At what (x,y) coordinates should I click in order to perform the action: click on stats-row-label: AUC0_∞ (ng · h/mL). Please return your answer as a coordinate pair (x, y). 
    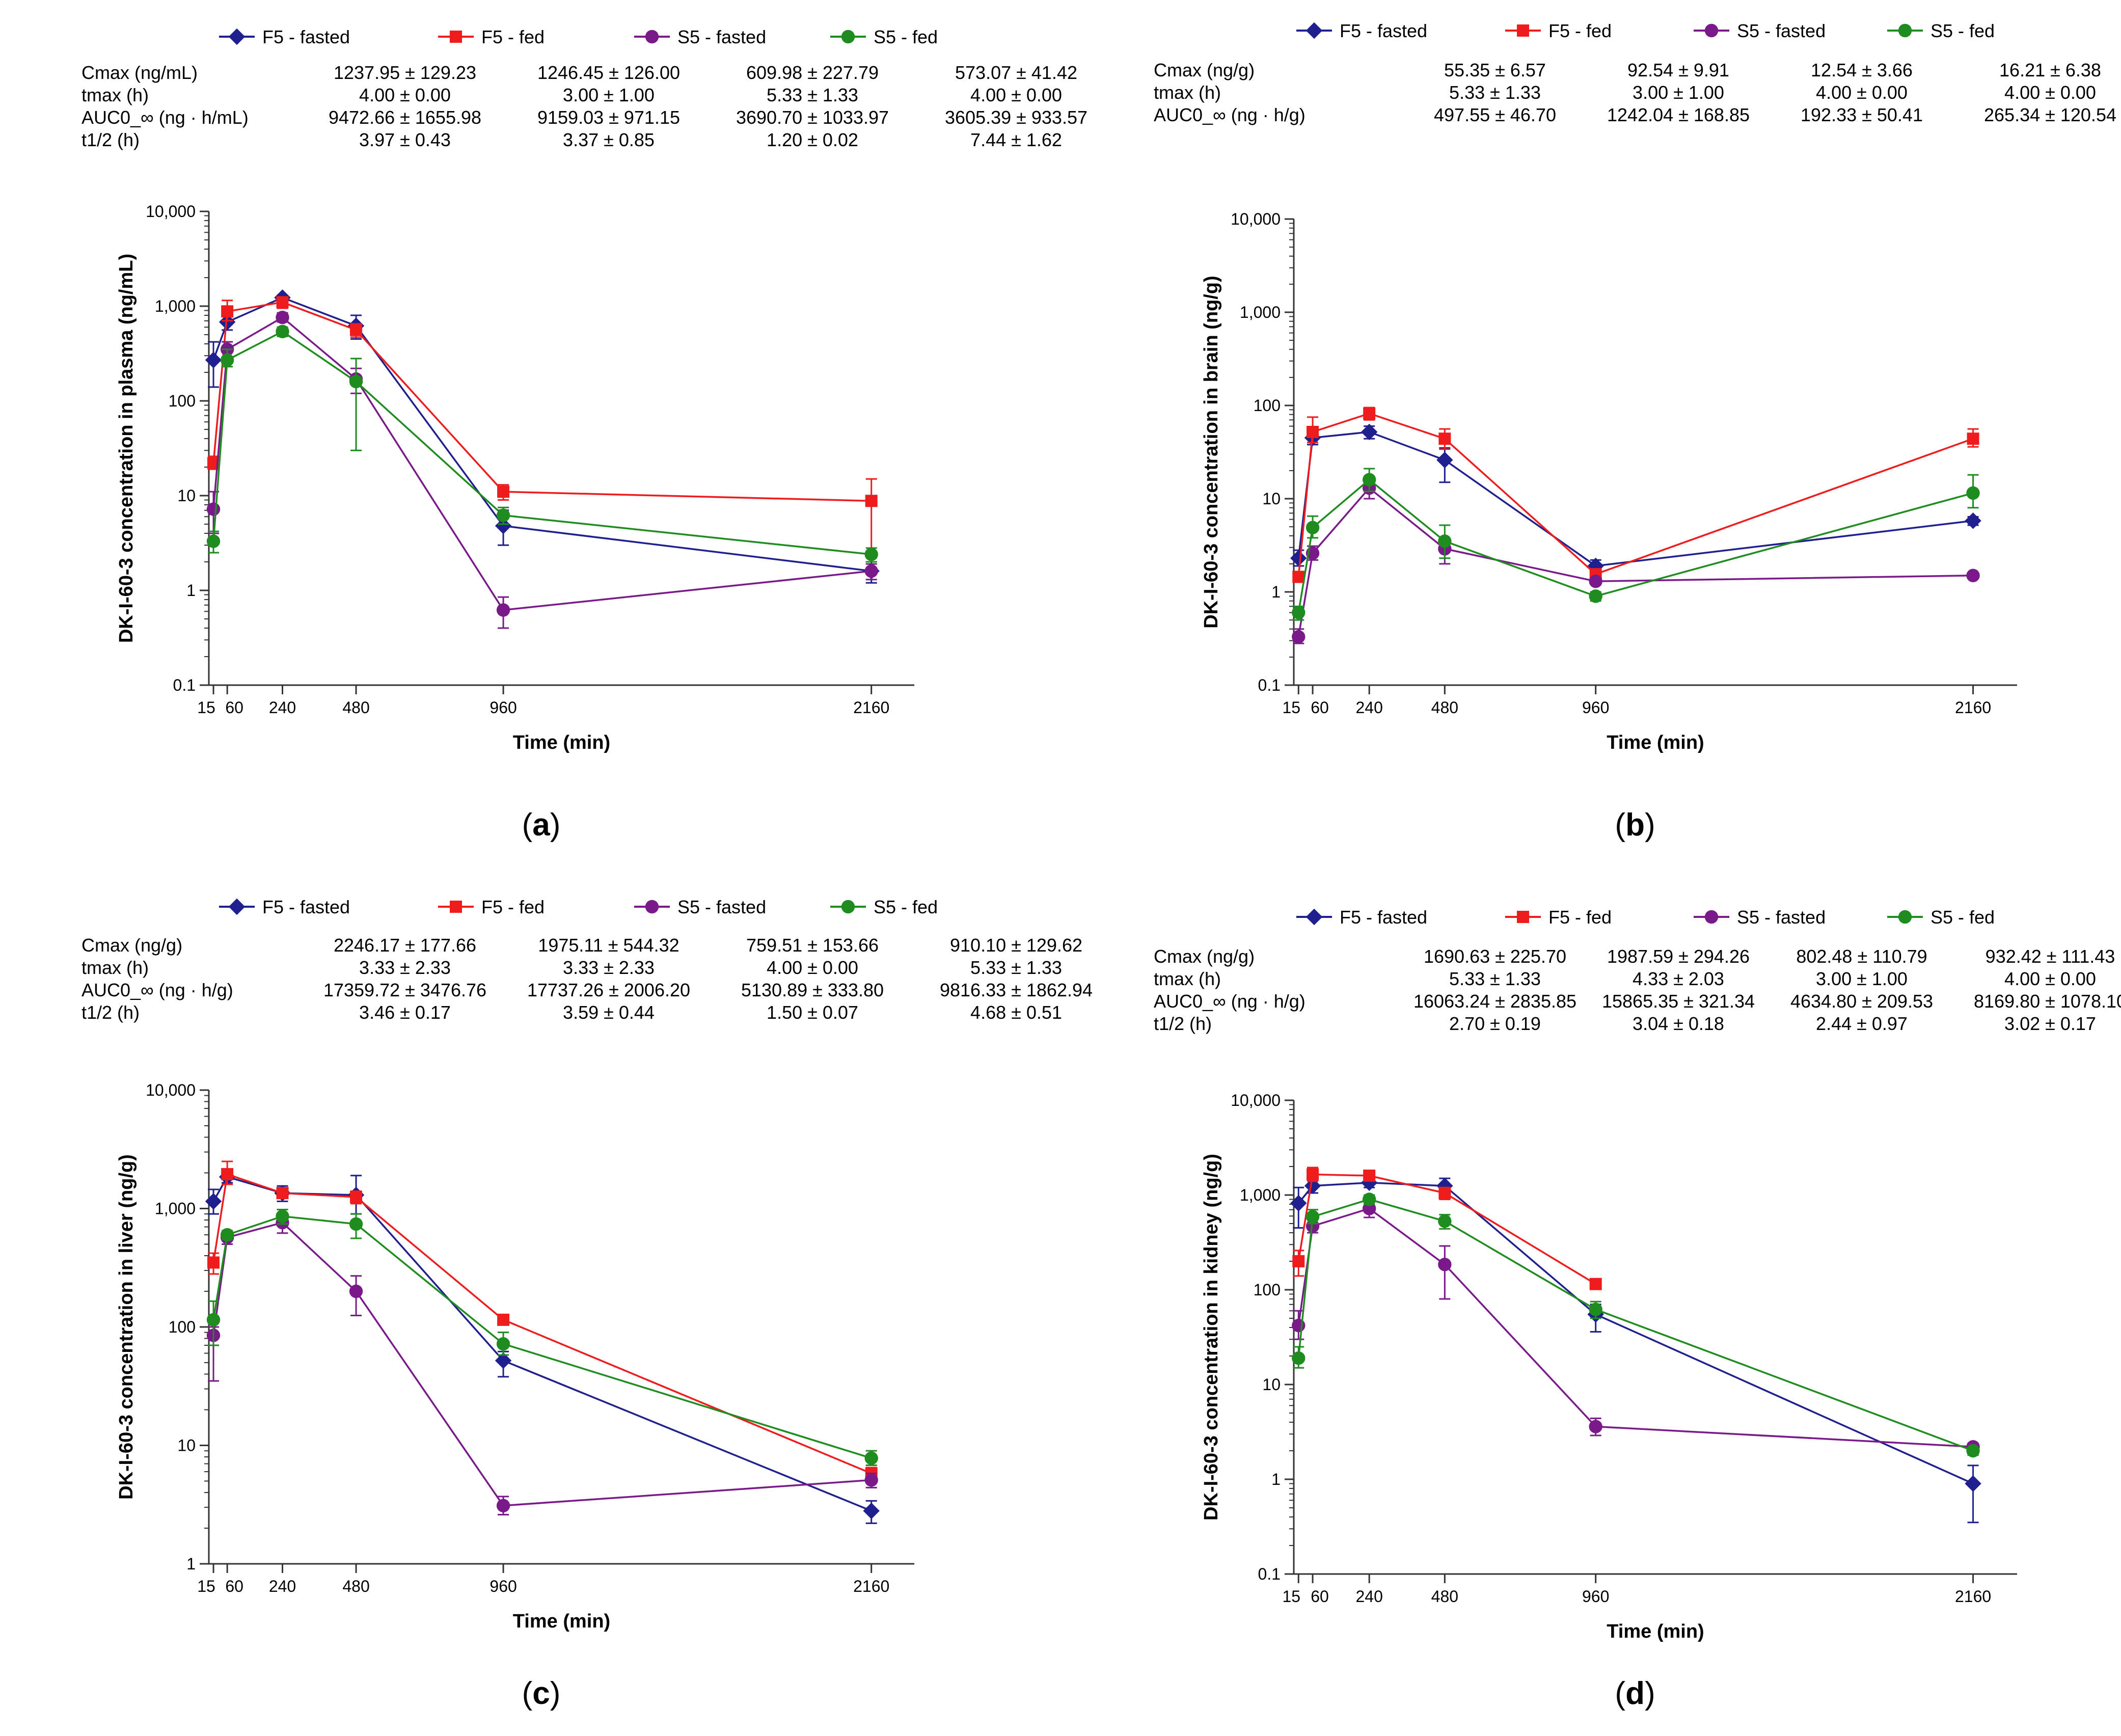
    Looking at the image, I should click on (165, 117).